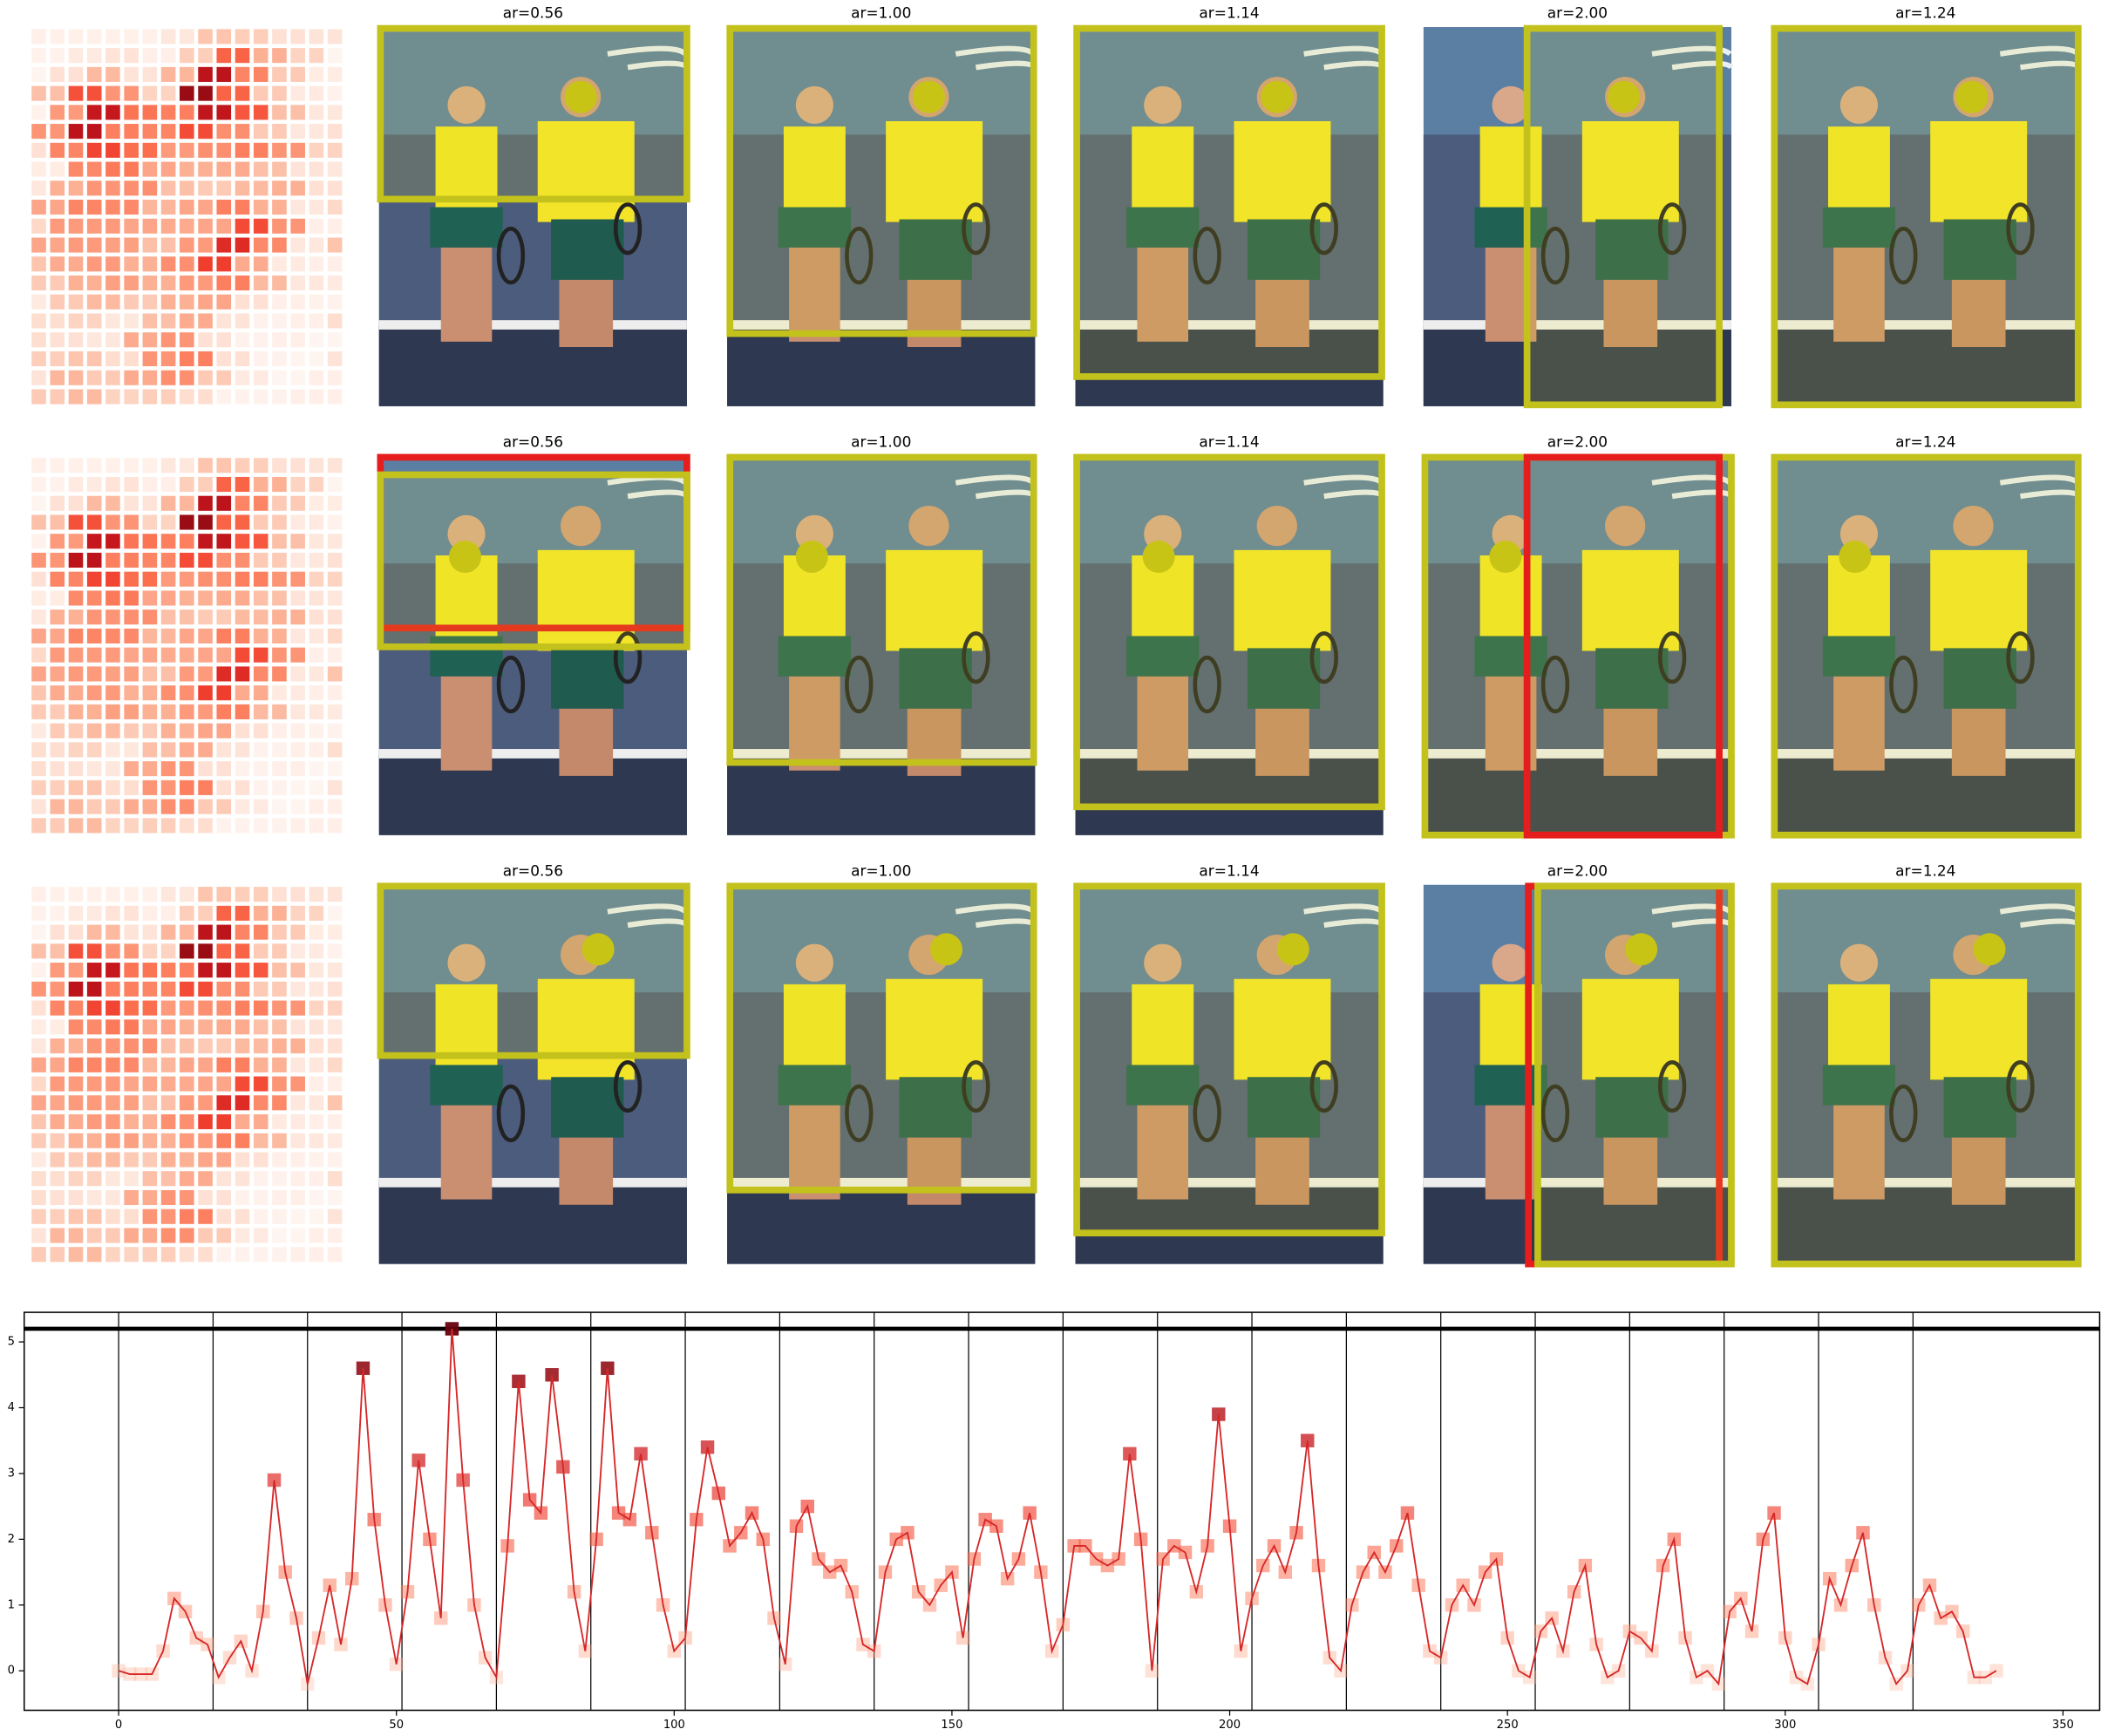  I want to click on skirt, so click(1859, 228).